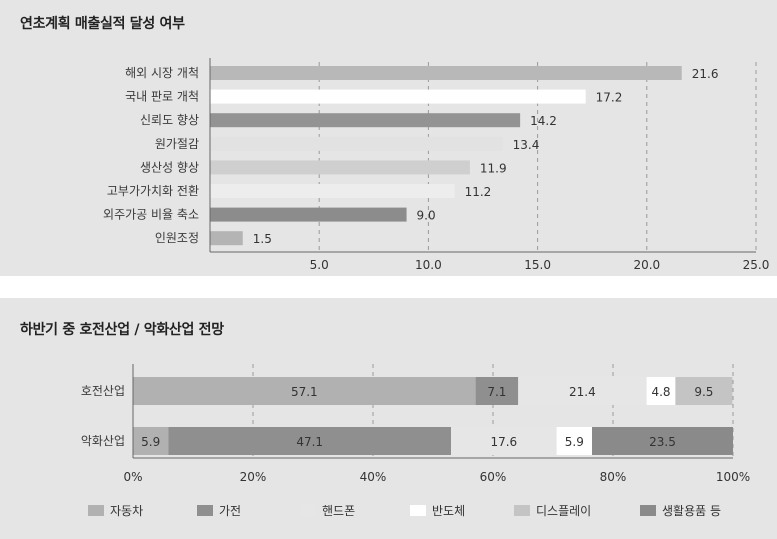 This screenshot has width=777, height=539. I want to click on data-label: 13.4, so click(526, 145).